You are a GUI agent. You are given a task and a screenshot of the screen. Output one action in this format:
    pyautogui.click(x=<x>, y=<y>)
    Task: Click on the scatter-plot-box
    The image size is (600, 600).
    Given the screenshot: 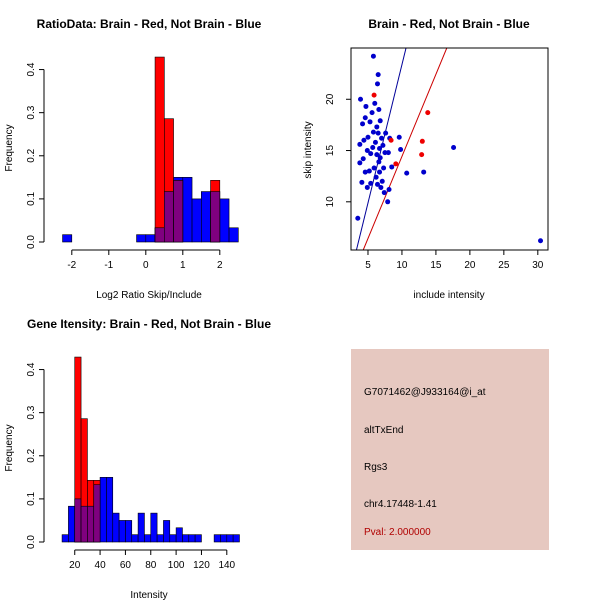 What is the action you would take?
    pyautogui.click(x=449, y=149)
    